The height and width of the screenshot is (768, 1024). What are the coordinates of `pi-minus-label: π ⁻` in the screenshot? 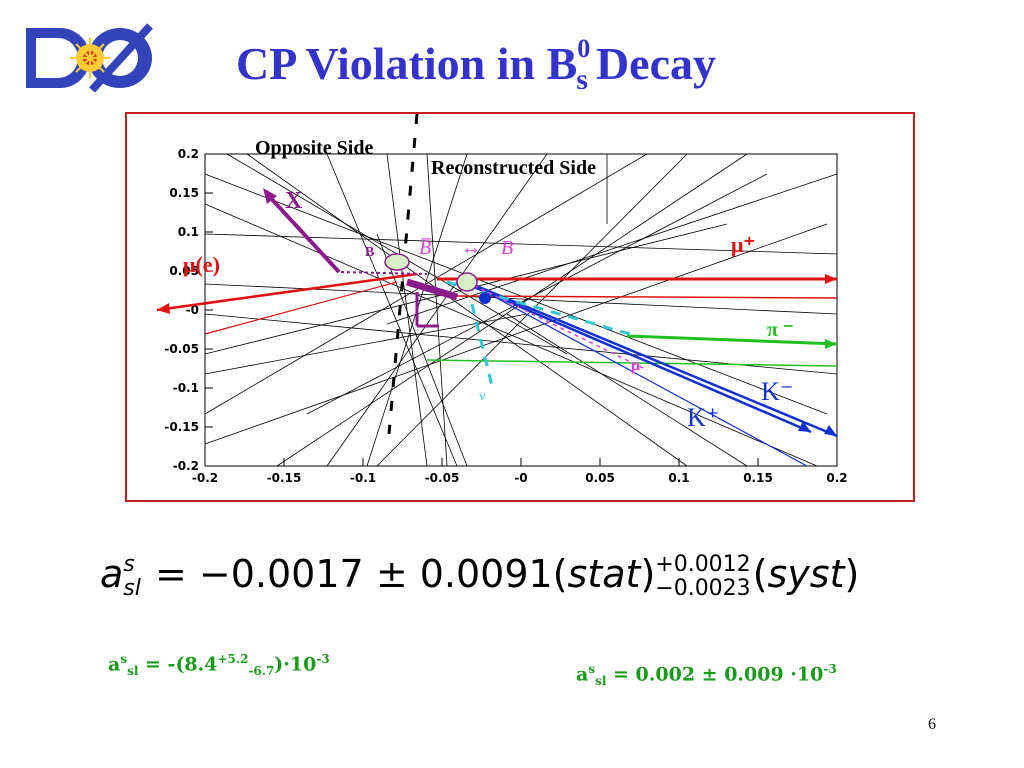 It's located at (780, 330).